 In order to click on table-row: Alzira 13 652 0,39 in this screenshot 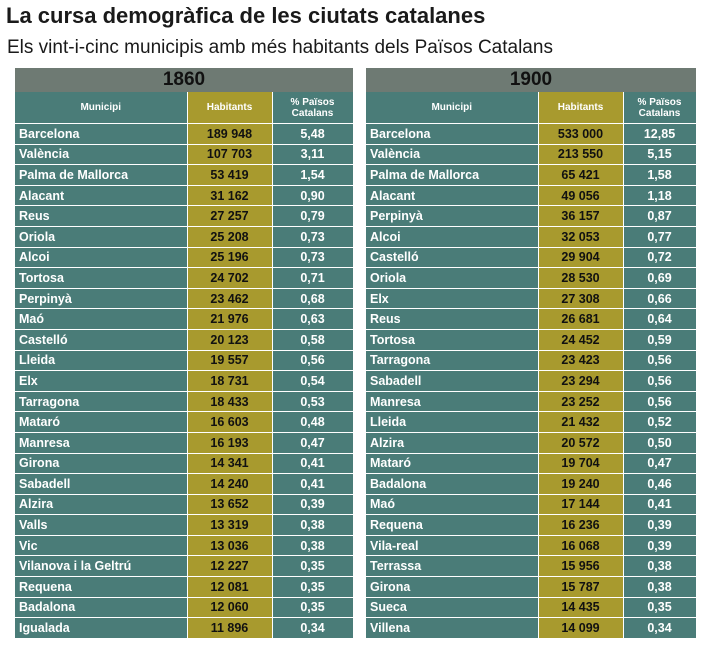, I will do `click(184, 505)`.